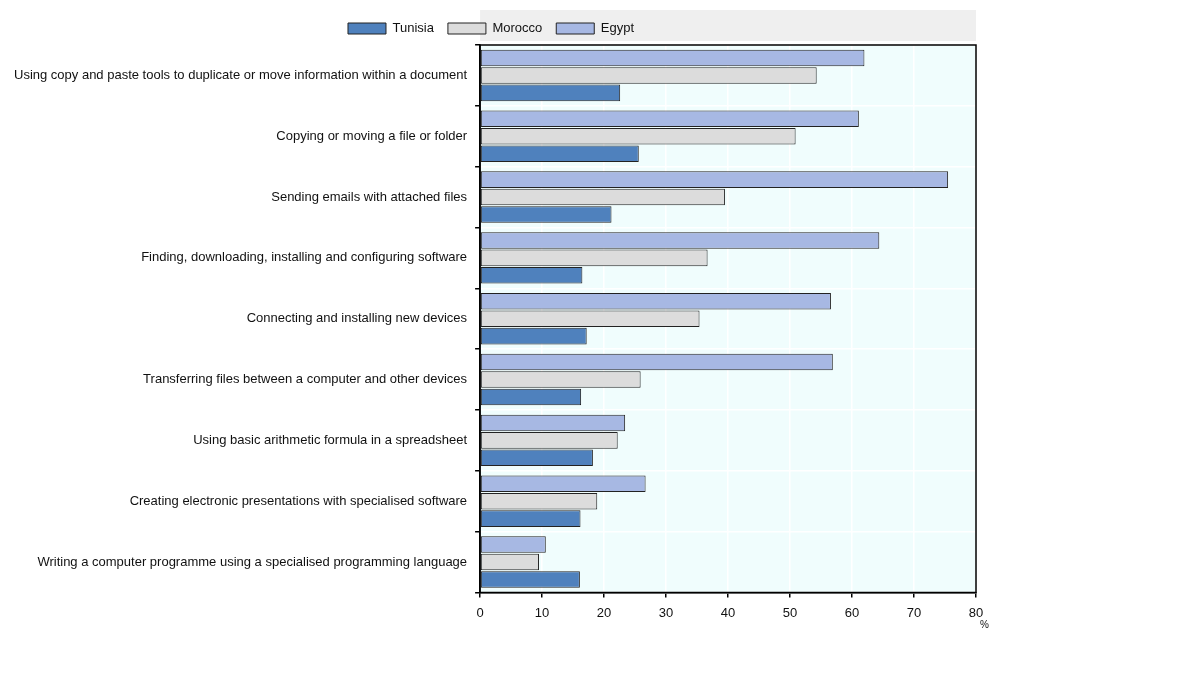  I want to click on x-tick-label: 80, so click(976, 612).